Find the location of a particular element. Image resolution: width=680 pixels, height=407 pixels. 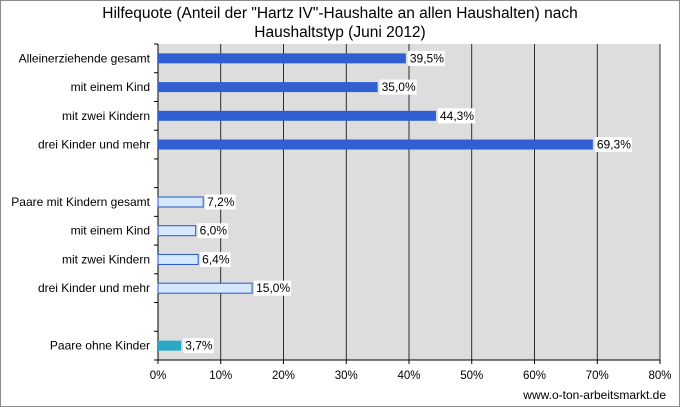

data-label-0: 39,5% is located at coordinates (427, 58).